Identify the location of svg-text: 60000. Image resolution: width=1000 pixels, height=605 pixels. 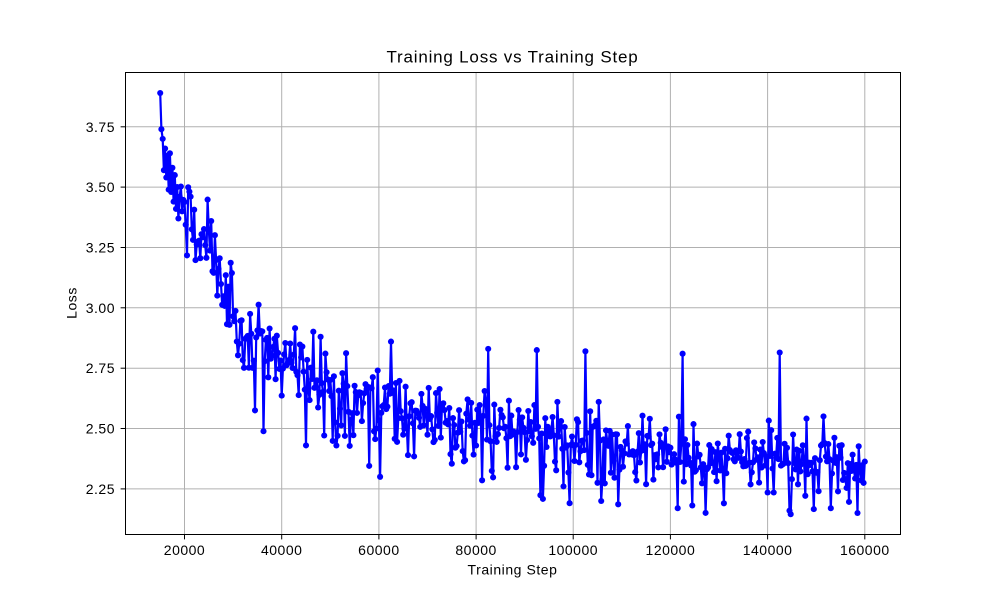
(378, 550).